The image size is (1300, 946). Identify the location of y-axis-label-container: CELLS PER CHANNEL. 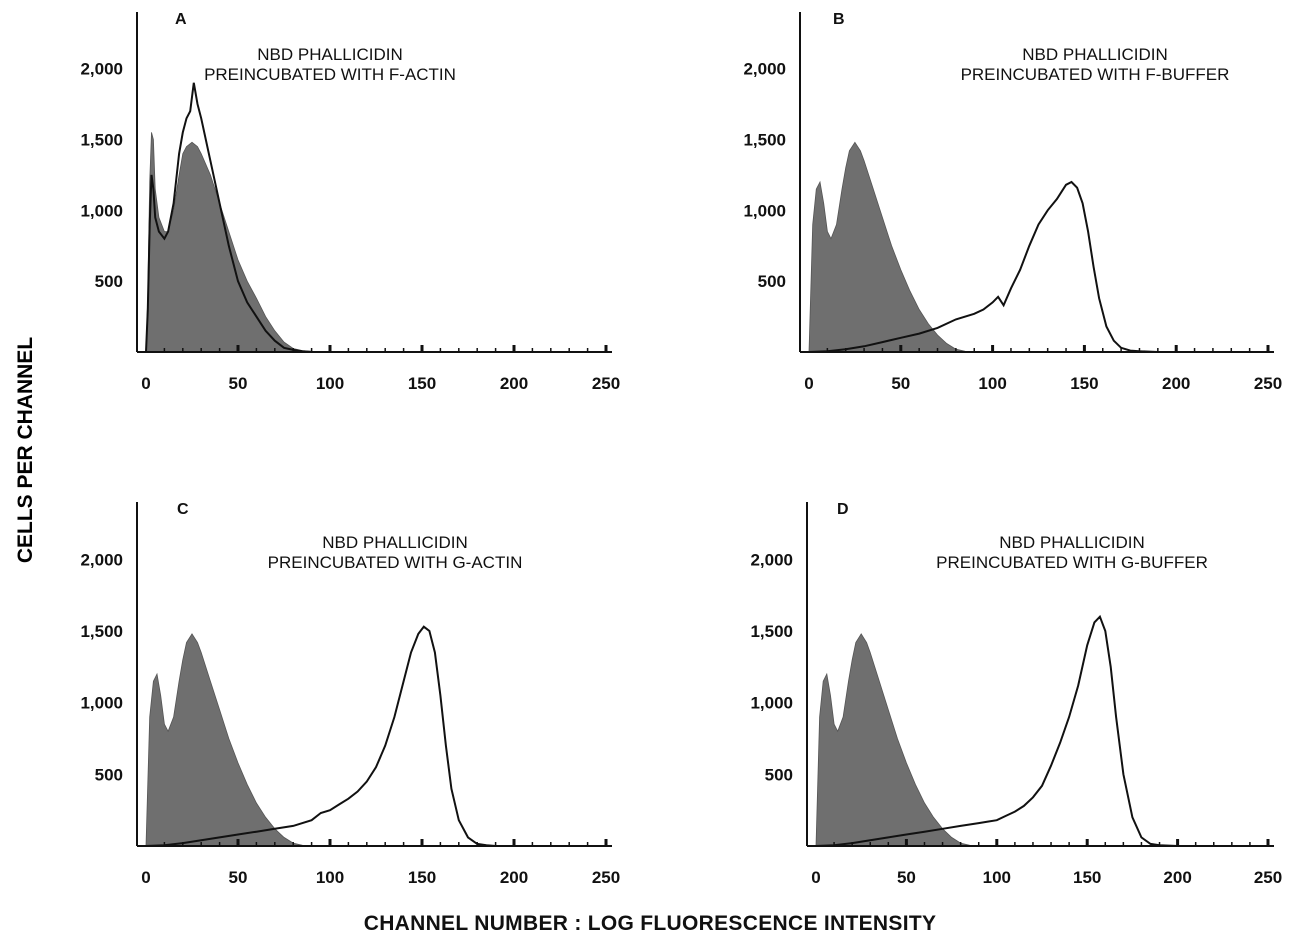
(24, 450).